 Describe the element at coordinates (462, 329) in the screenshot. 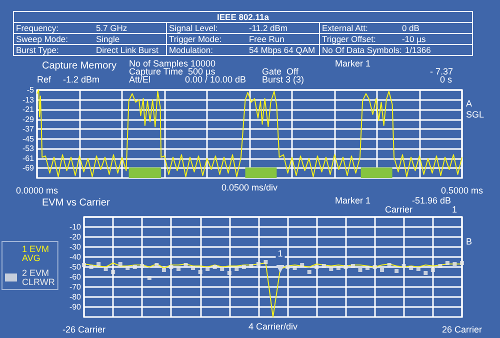

I see `x-tick-label: 26 Carrier` at that location.